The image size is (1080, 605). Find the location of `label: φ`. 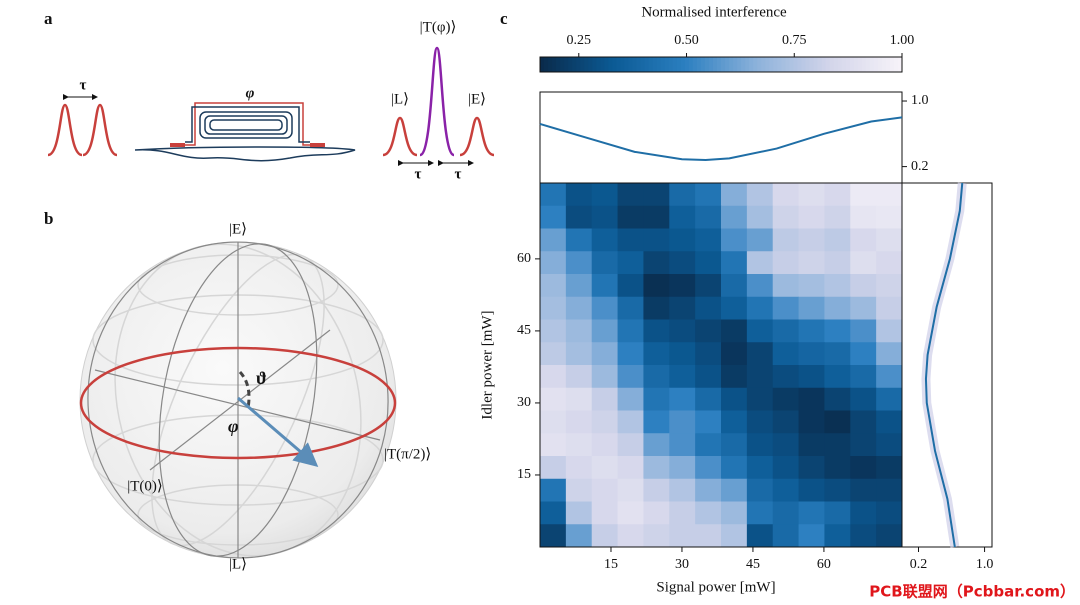

label: φ is located at coordinates (250, 93).